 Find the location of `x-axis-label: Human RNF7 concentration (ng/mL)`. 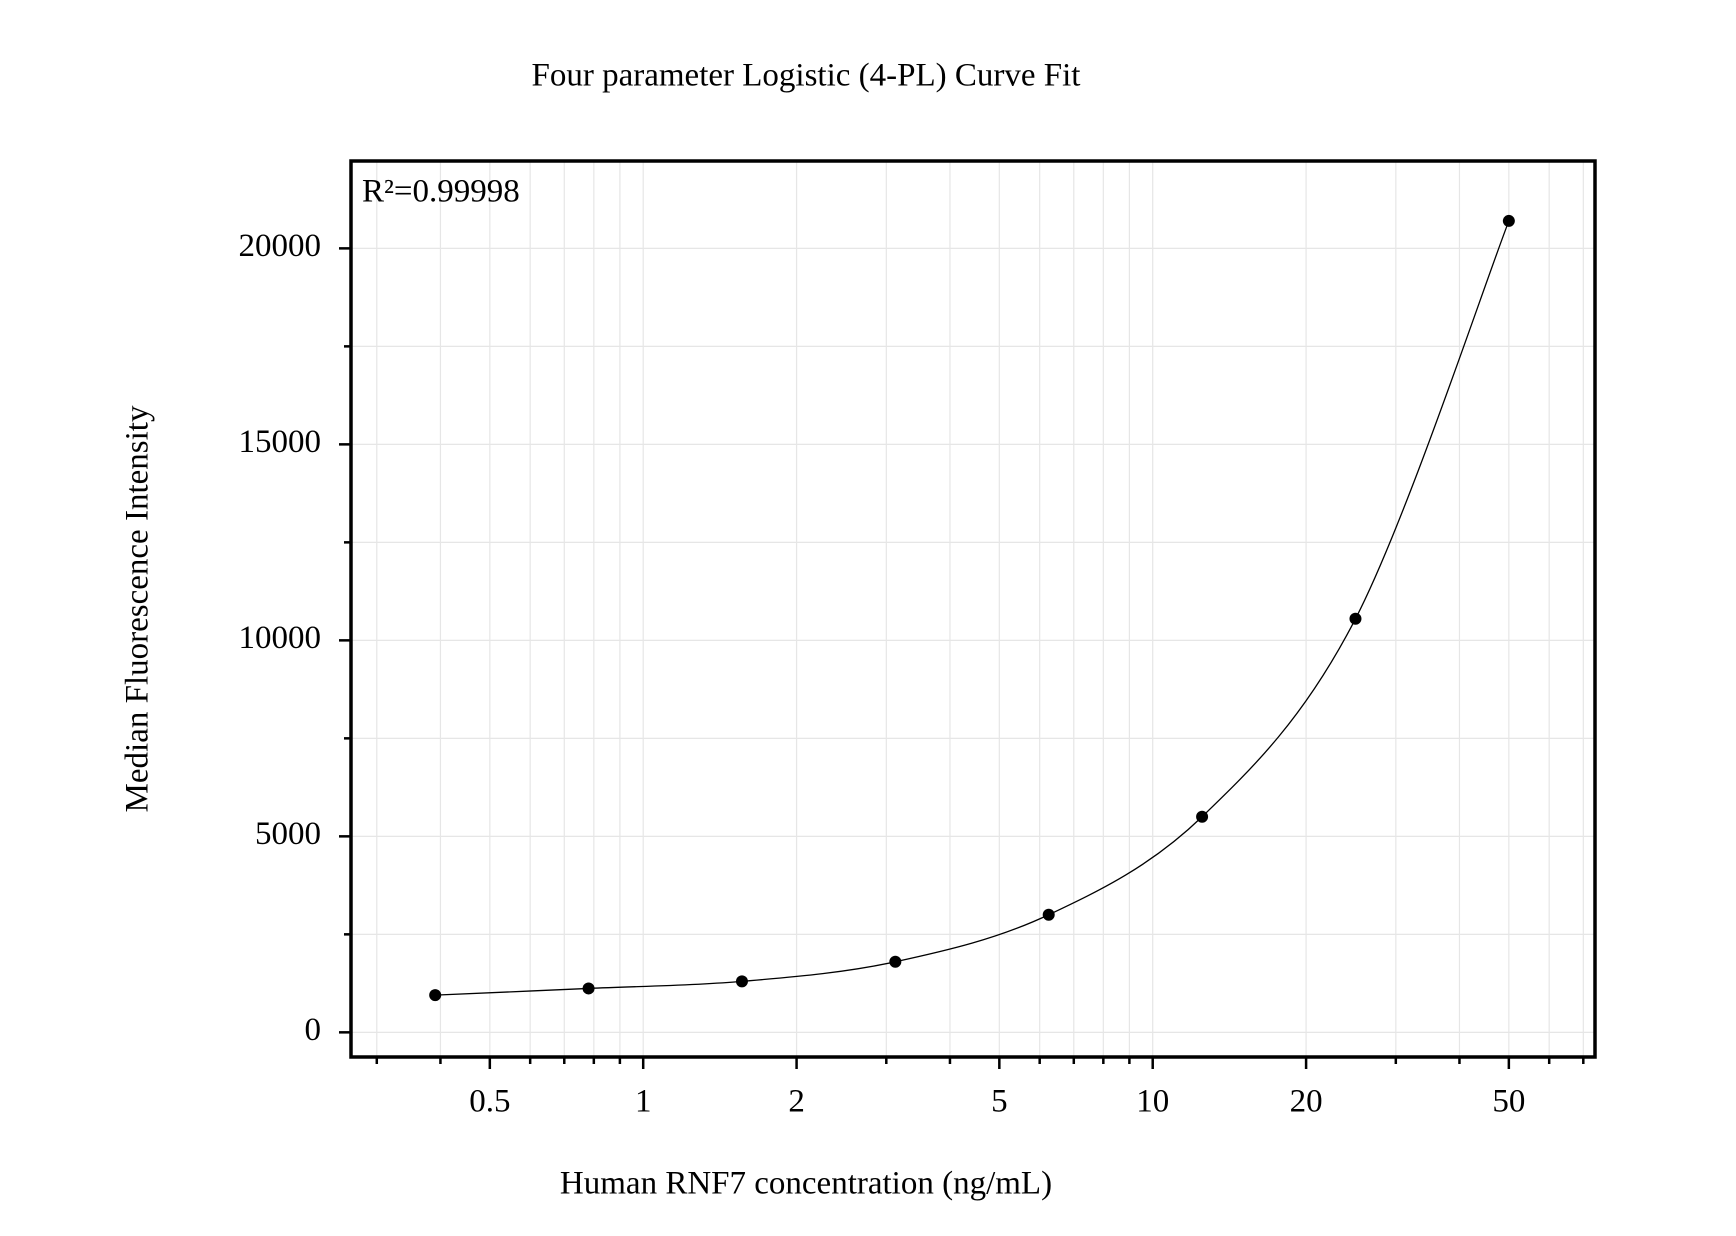

x-axis-label: Human RNF7 concentration (ng/mL) is located at coordinates (806, 1184).